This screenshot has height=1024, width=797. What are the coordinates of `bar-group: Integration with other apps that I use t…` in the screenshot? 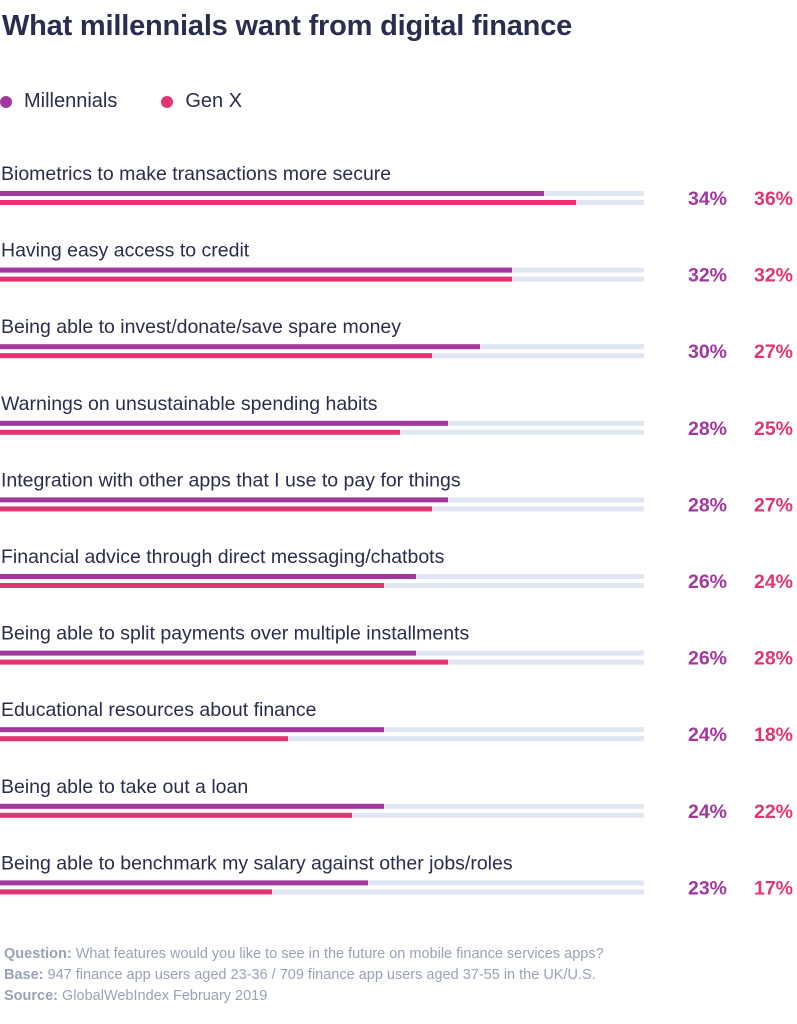 It's located at (396, 492).